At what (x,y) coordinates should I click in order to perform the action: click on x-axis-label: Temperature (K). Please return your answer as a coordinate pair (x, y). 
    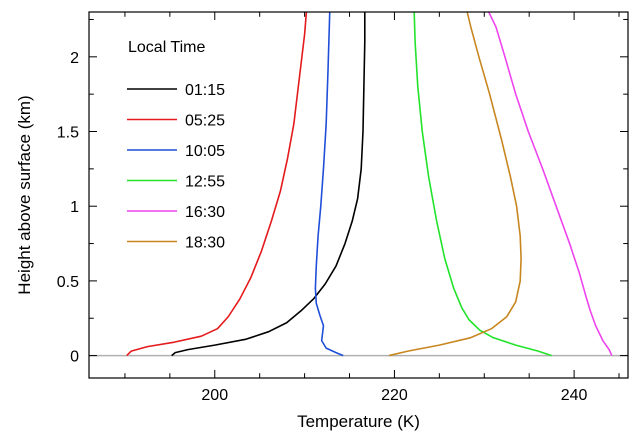
    Looking at the image, I should click on (358, 421).